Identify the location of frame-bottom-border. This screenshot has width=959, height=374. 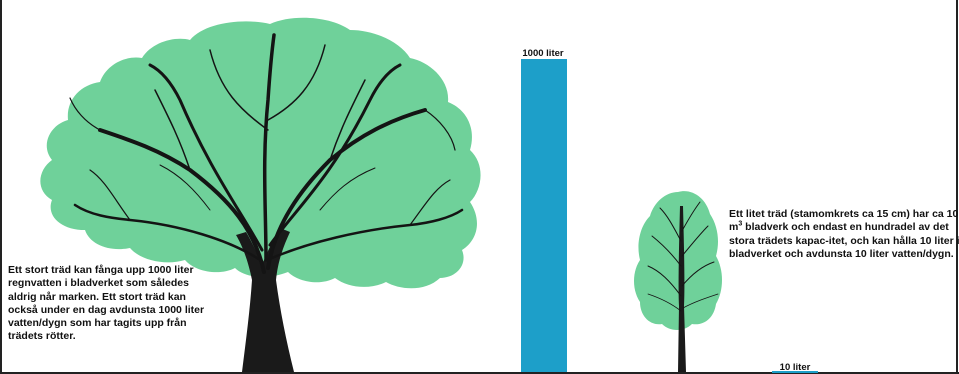
(479, 373).